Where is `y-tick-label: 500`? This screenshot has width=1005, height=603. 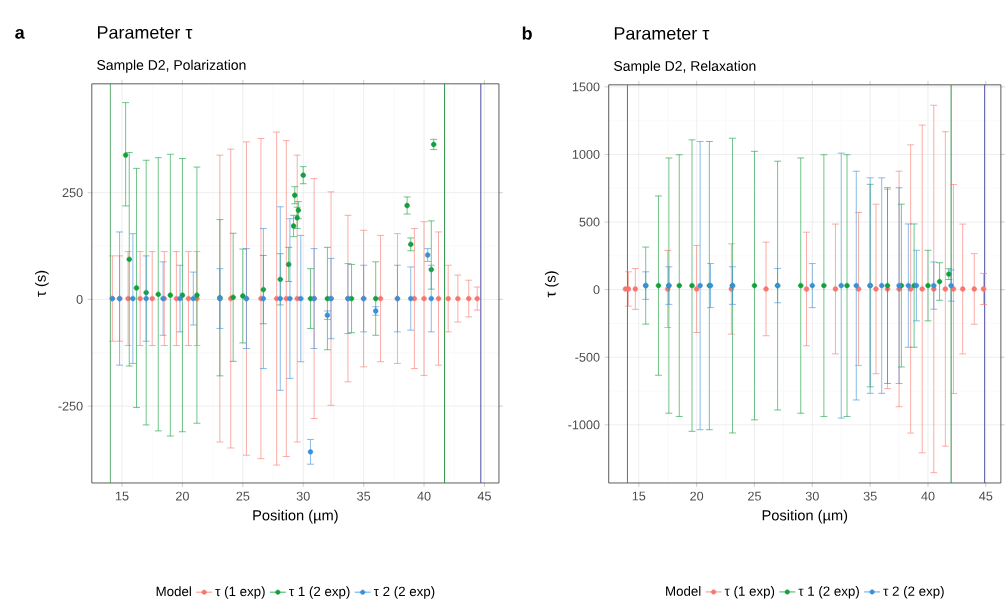 y-tick-label: 500 is located at coordinates (589, 222).